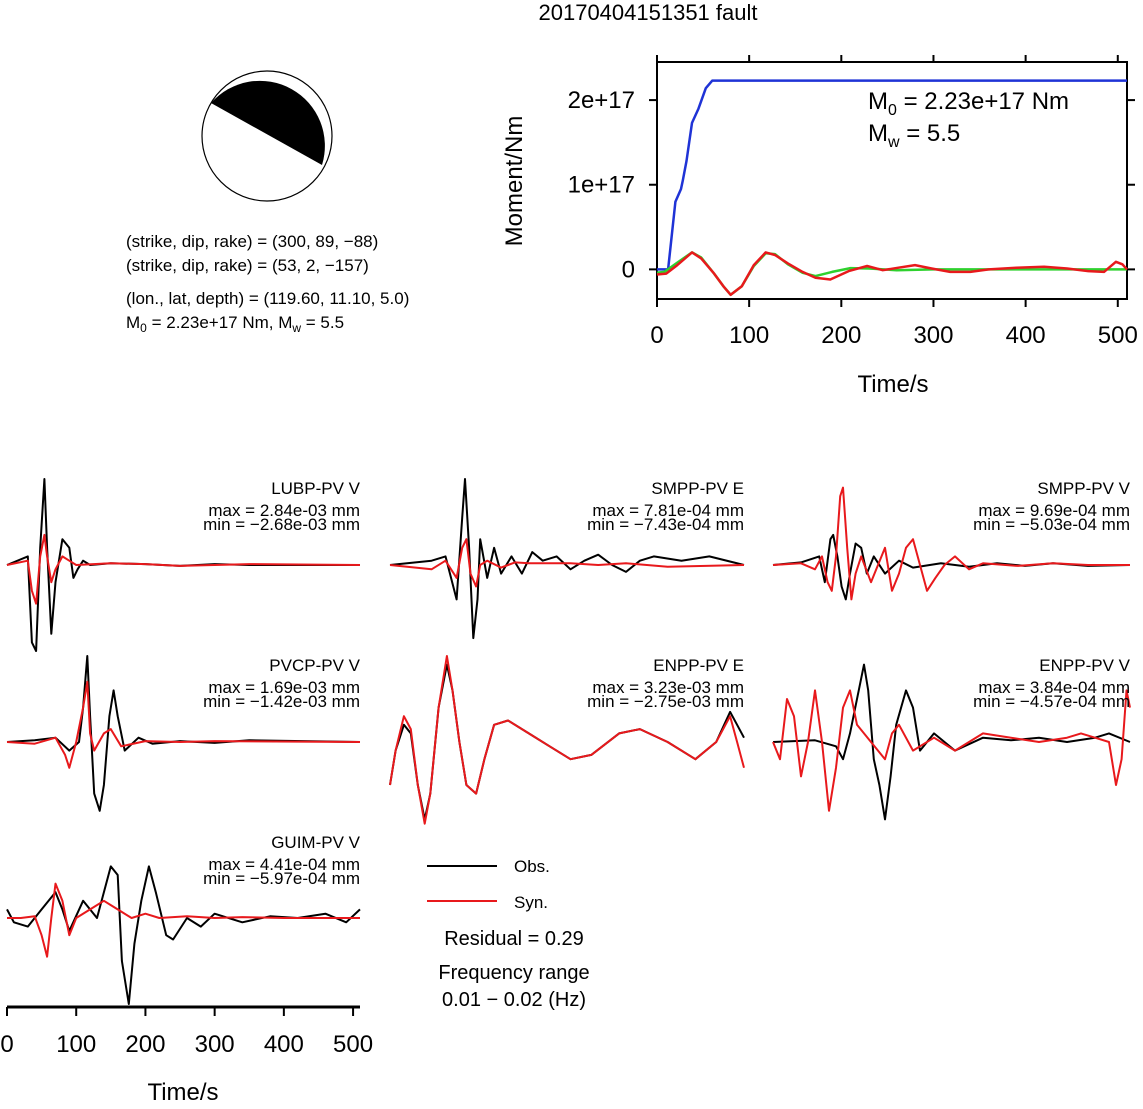 This screenshot has width=1143, height=1109. I want to click on mw-subscript: w, so click(296, 328).